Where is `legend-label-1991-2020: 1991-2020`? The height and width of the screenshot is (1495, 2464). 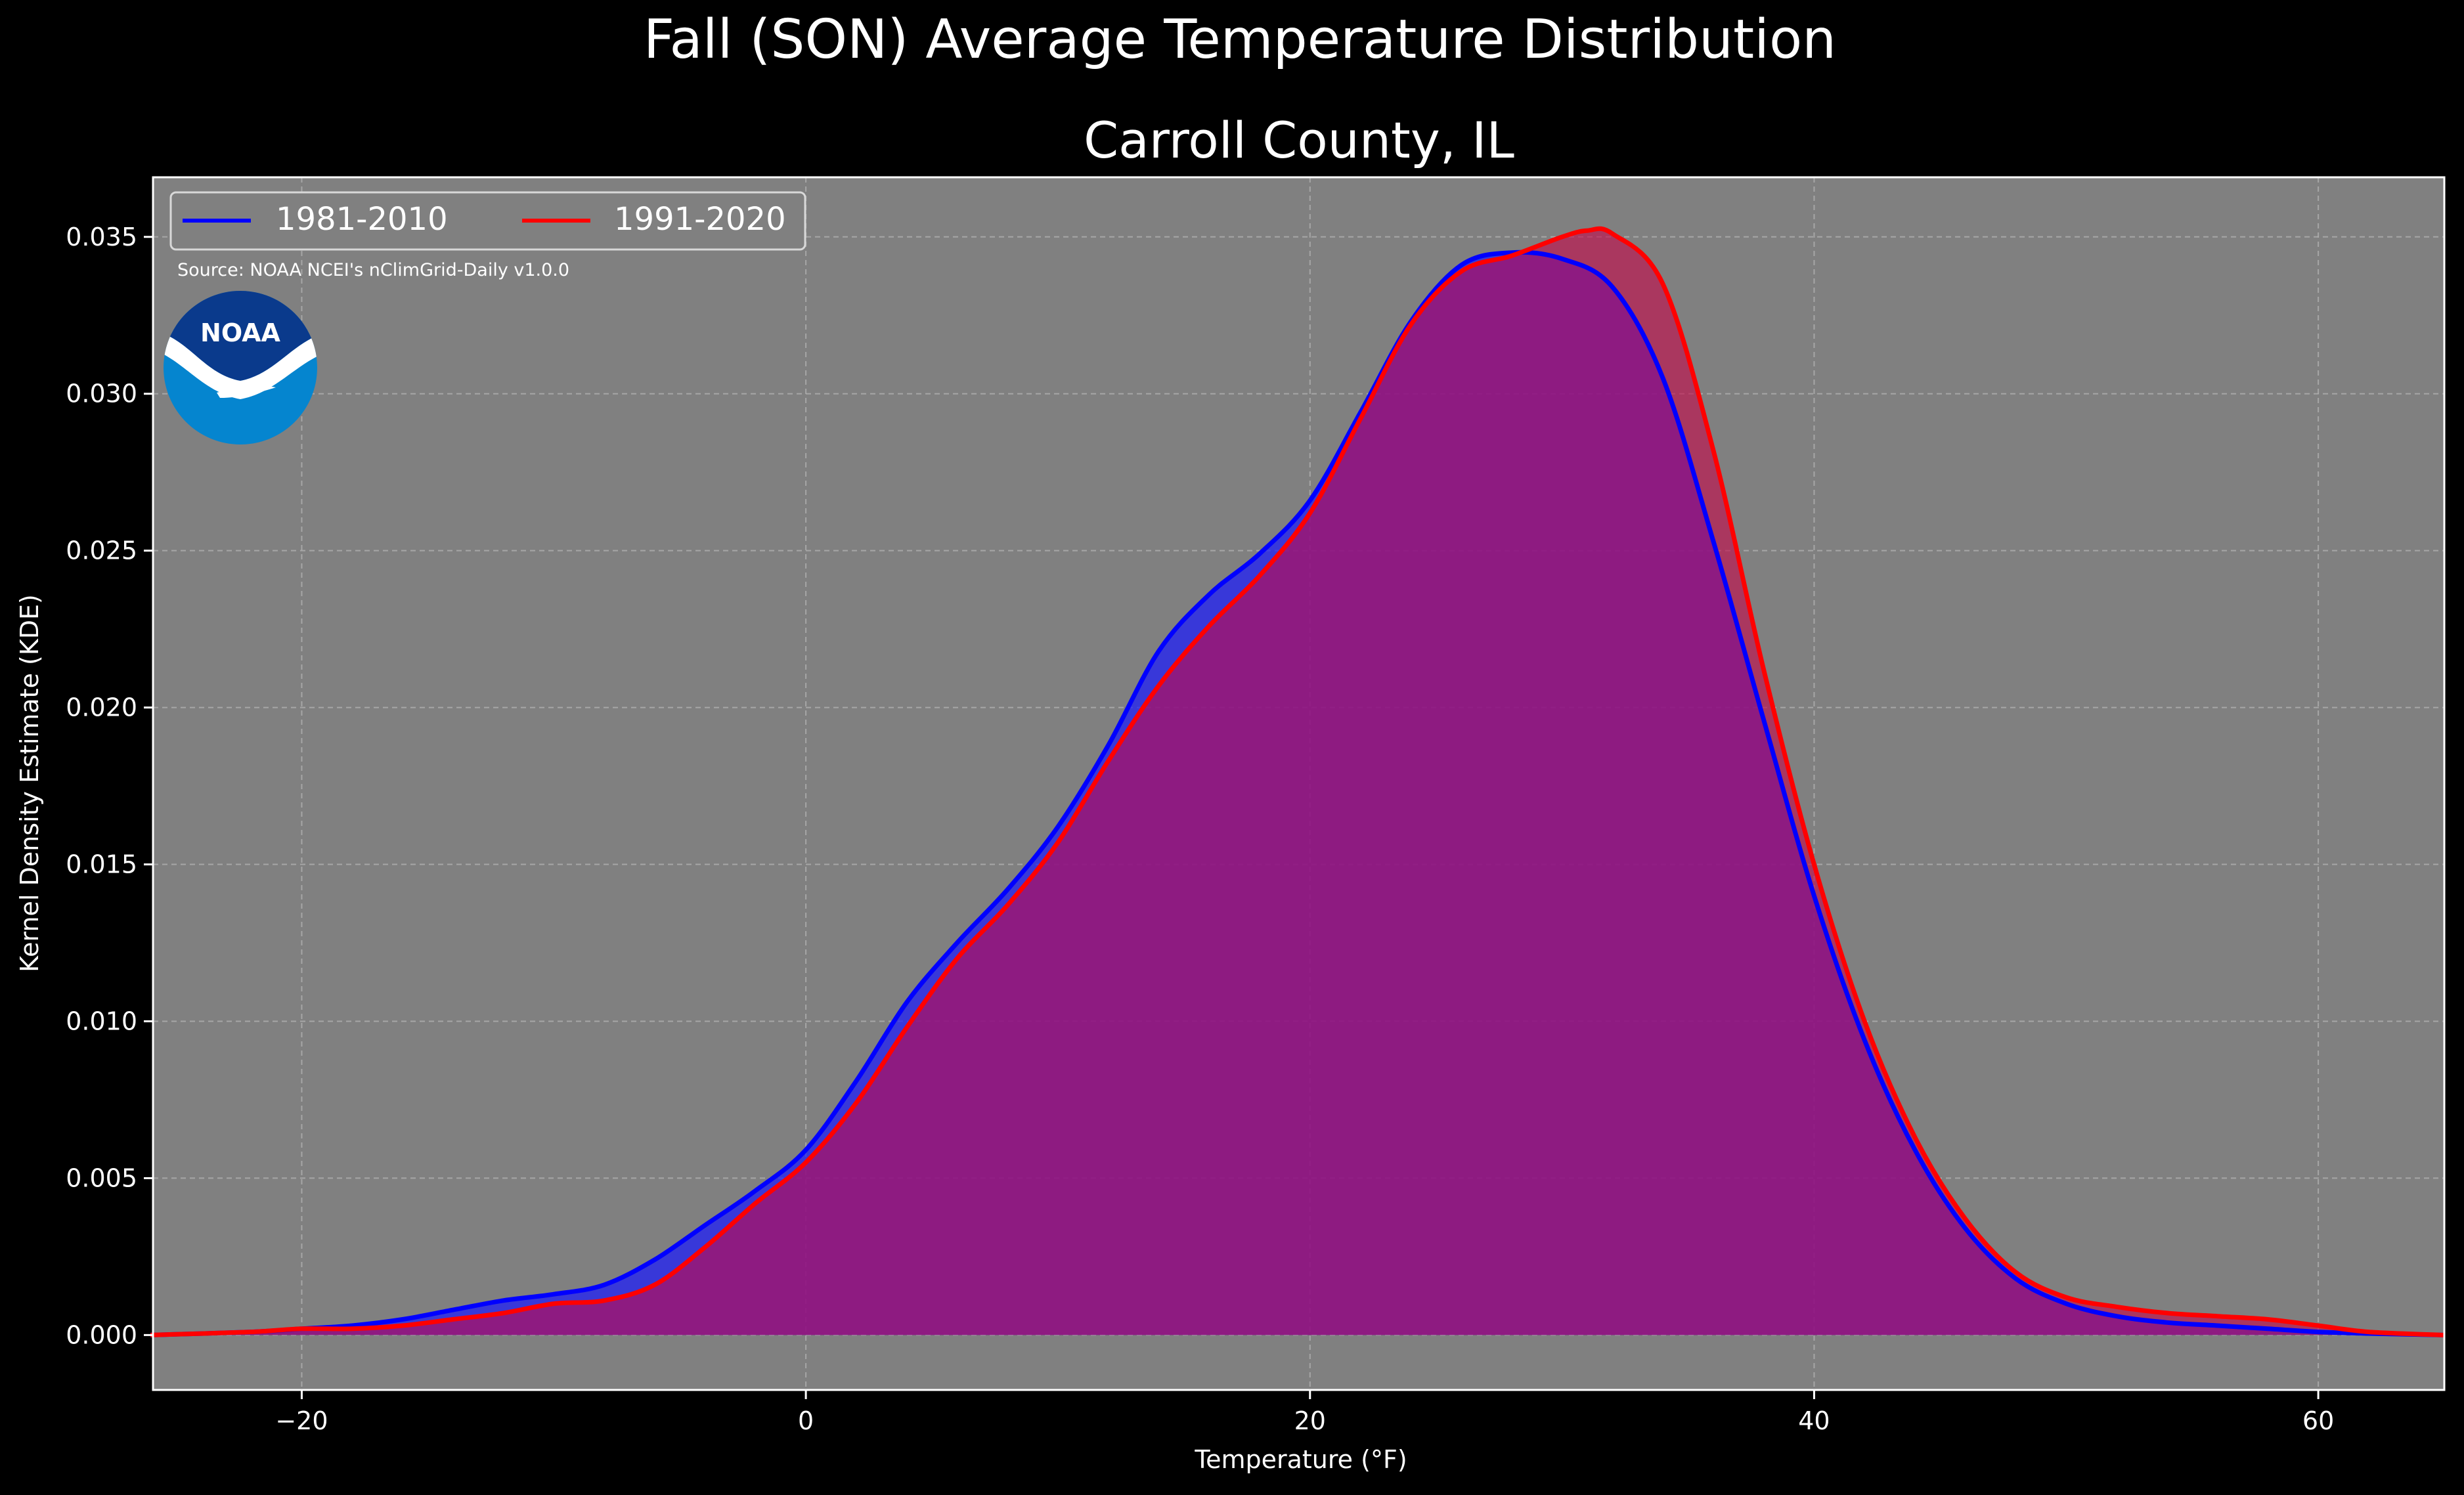
legend-label-1991-2020: 1991-2020 is located at coordinates (700, 219).